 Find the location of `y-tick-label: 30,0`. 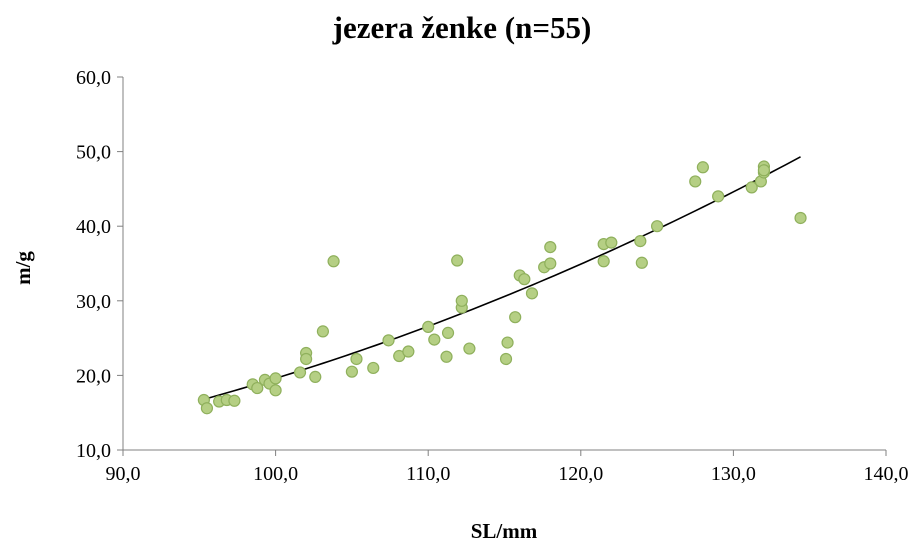

y-tick-label: 30,0 is located at coordinates (93, 302).